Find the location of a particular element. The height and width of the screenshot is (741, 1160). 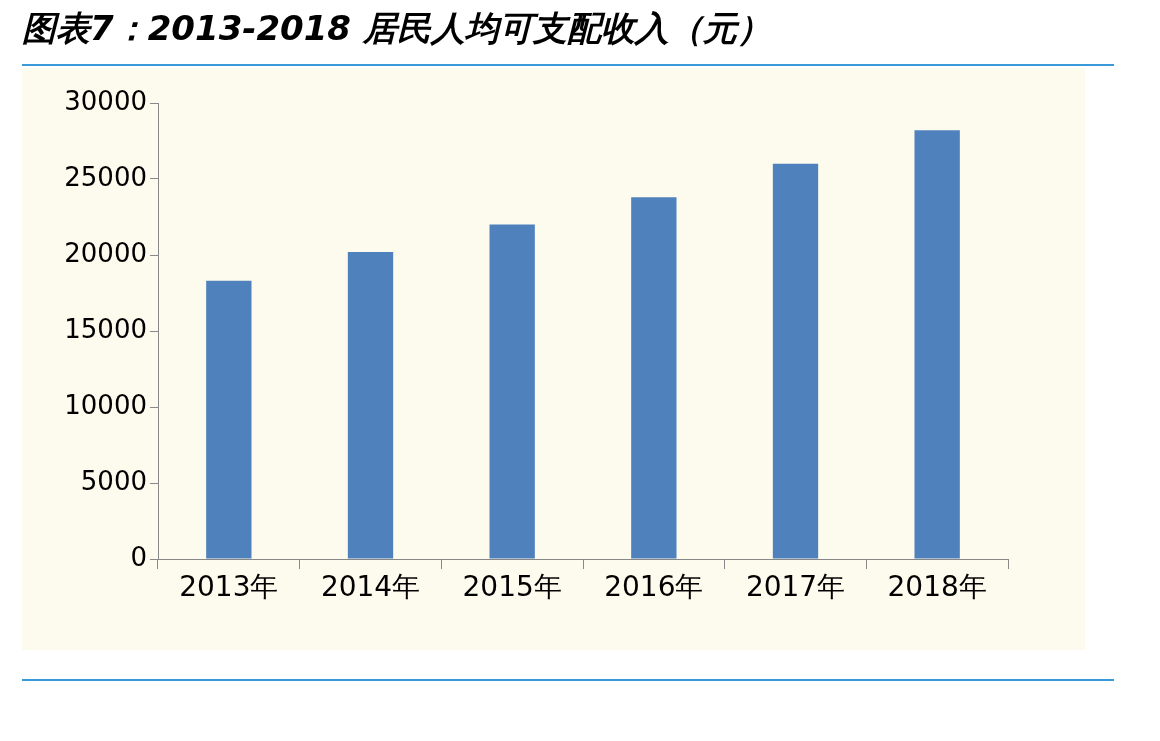

y-tick-label: 0 is located at coordinates (138, 556).